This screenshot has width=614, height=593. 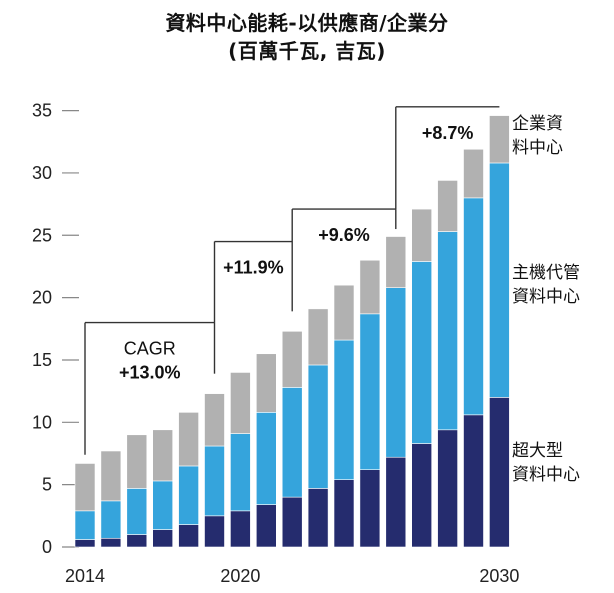 I want to click on cagr-label: CAGR, so click(x=150, y=349).